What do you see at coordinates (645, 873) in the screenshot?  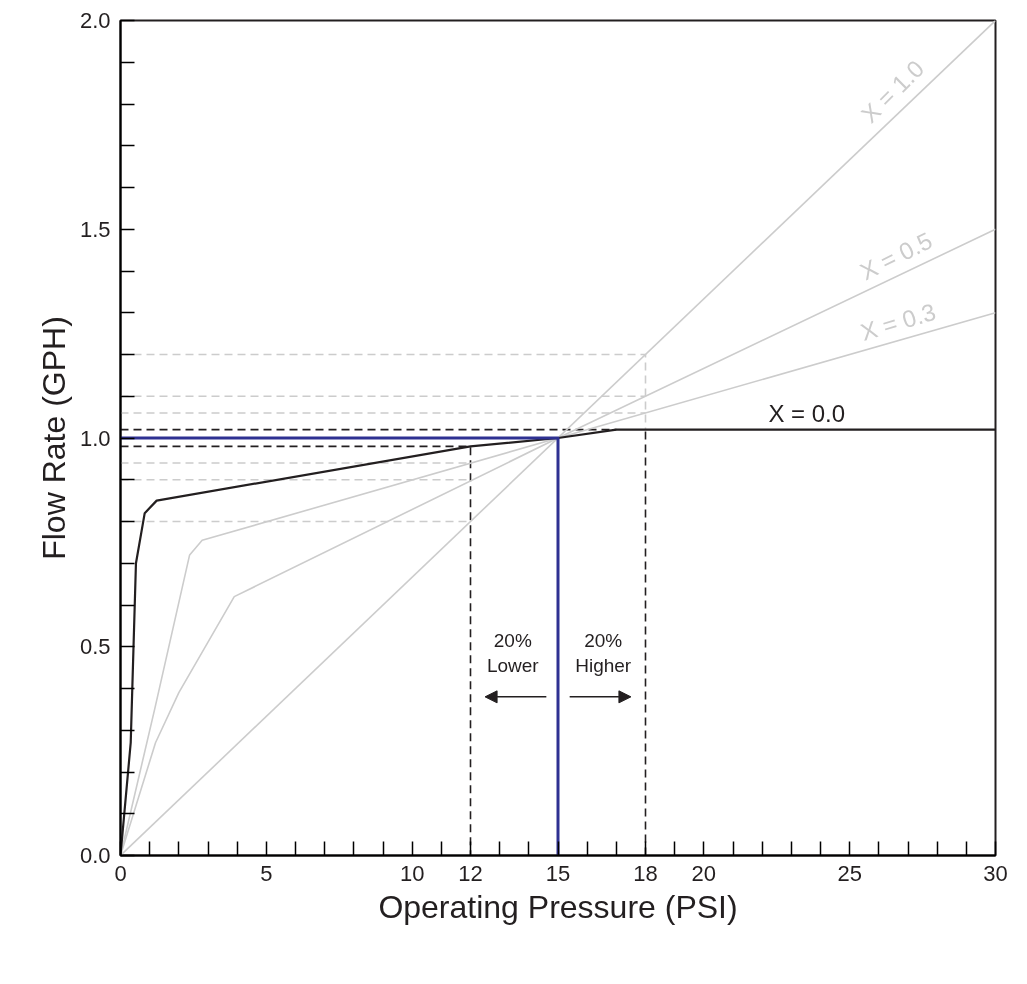 I see `x-tick-label: 18` at bounding box center [645, 873].